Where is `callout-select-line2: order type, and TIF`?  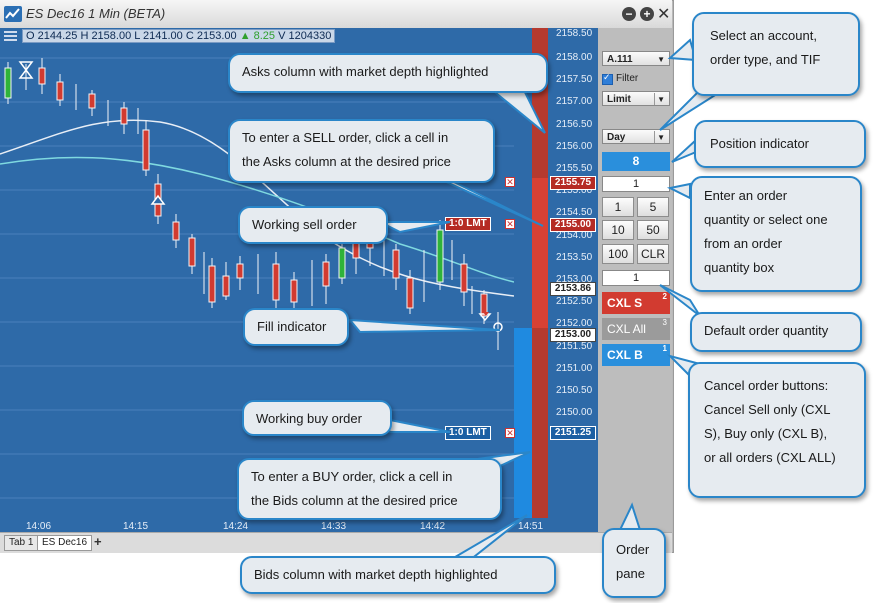 callout-select-line2: order type, and TIF is located at coordinates (765, 59).